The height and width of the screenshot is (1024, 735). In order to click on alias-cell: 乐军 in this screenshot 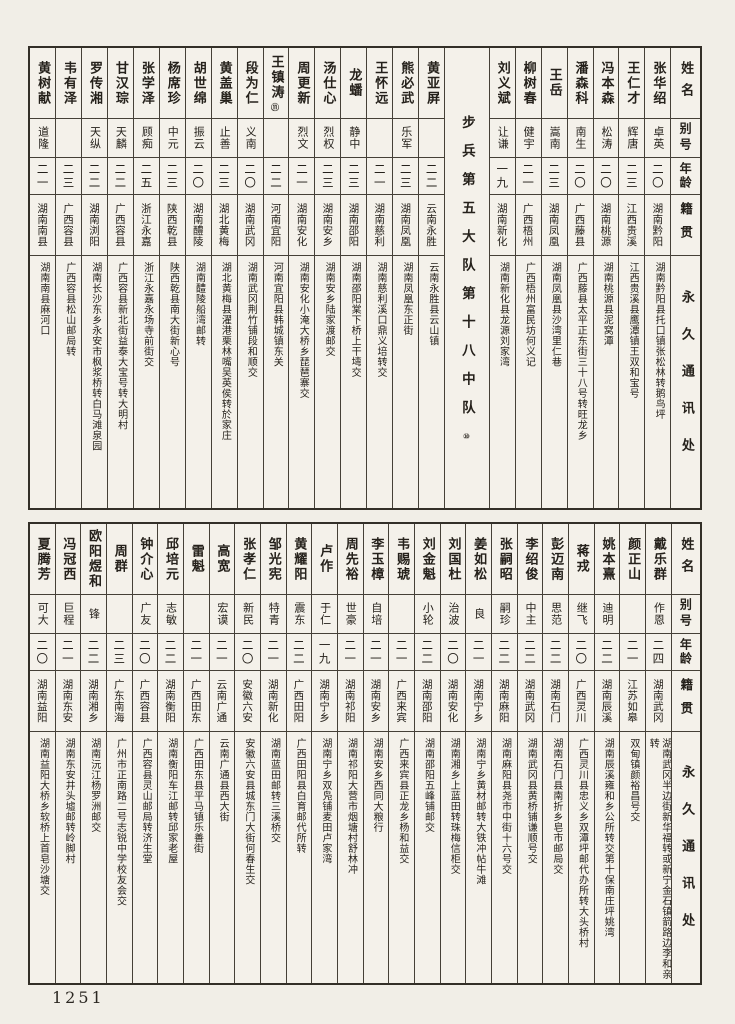, I will do `click(406, 138)`.